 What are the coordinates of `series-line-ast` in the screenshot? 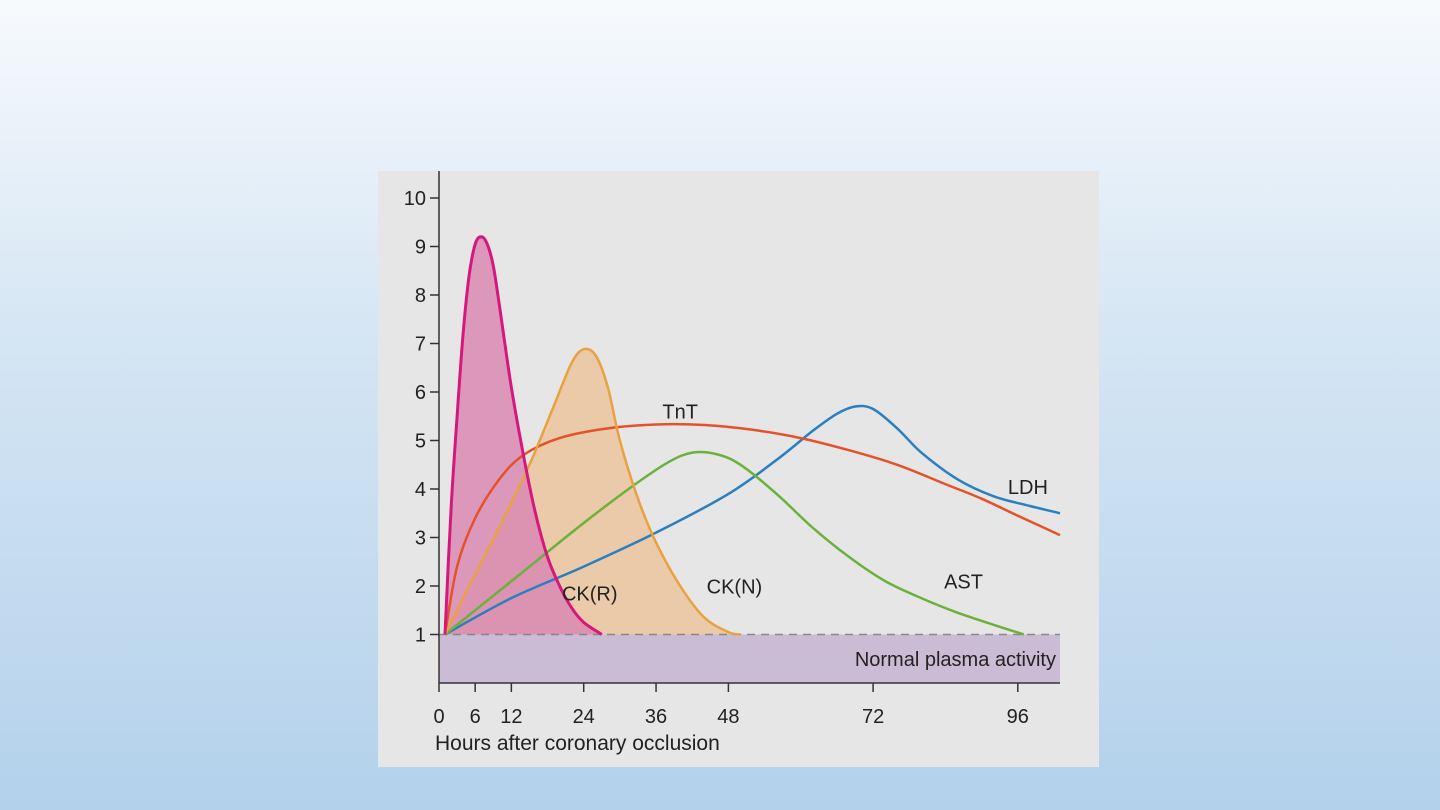 It's located at (734, 543).